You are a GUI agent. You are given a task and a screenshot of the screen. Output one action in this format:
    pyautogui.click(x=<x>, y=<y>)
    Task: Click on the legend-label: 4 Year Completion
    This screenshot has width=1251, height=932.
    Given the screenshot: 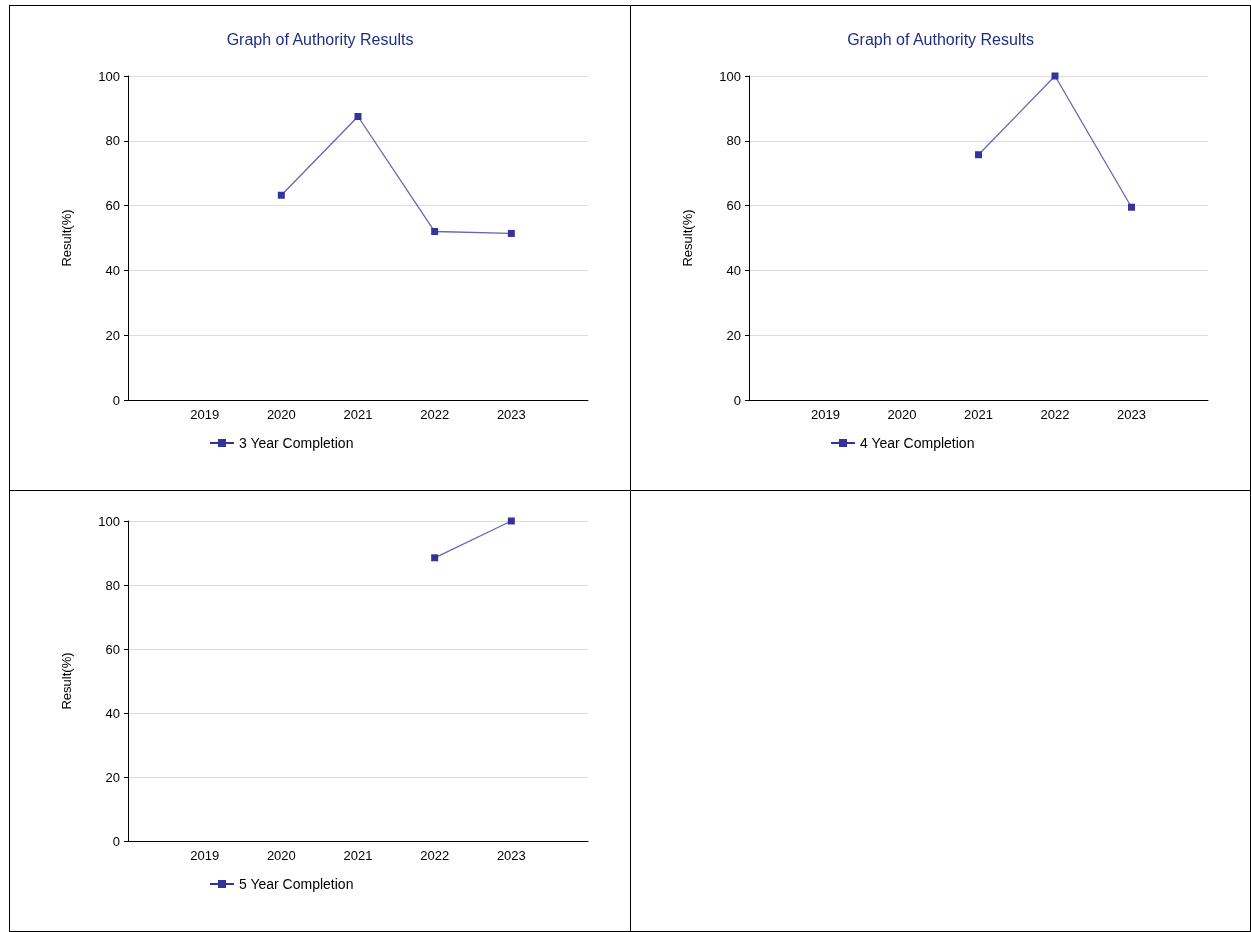 What is the action you would take?
    pyautogui.click(x=917, y=443)
    